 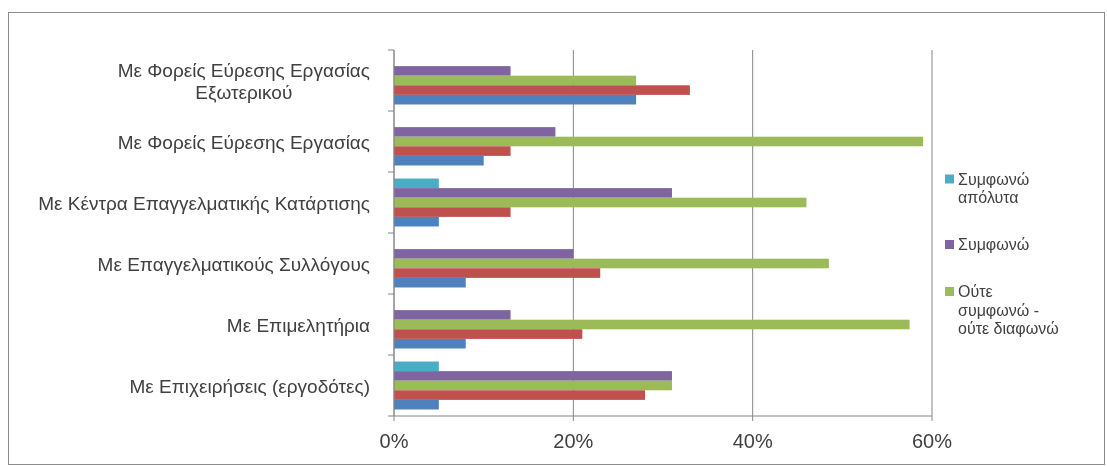 I want to click on legend-label: Συμφωνώ, so click(x=994, y=244).